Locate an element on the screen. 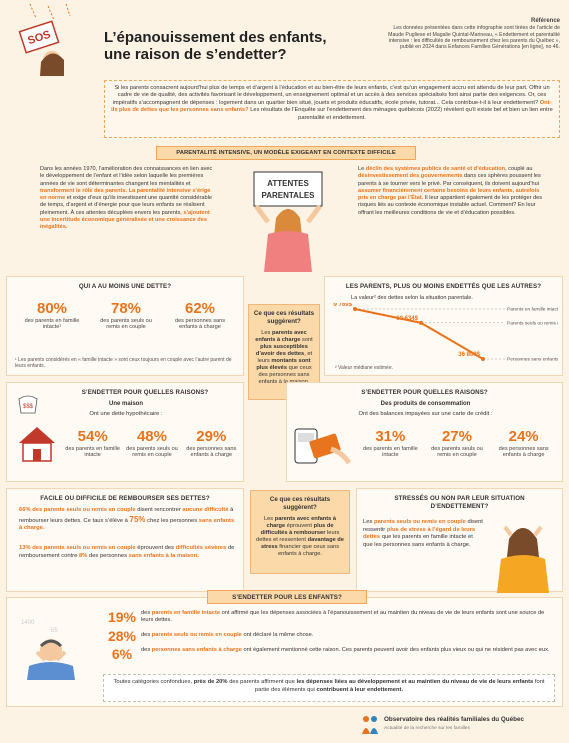 The width and height of the screenshot is (569, 743). repay-p1-hl4: sans enfants à charge. is located at coordinates (127, 524).